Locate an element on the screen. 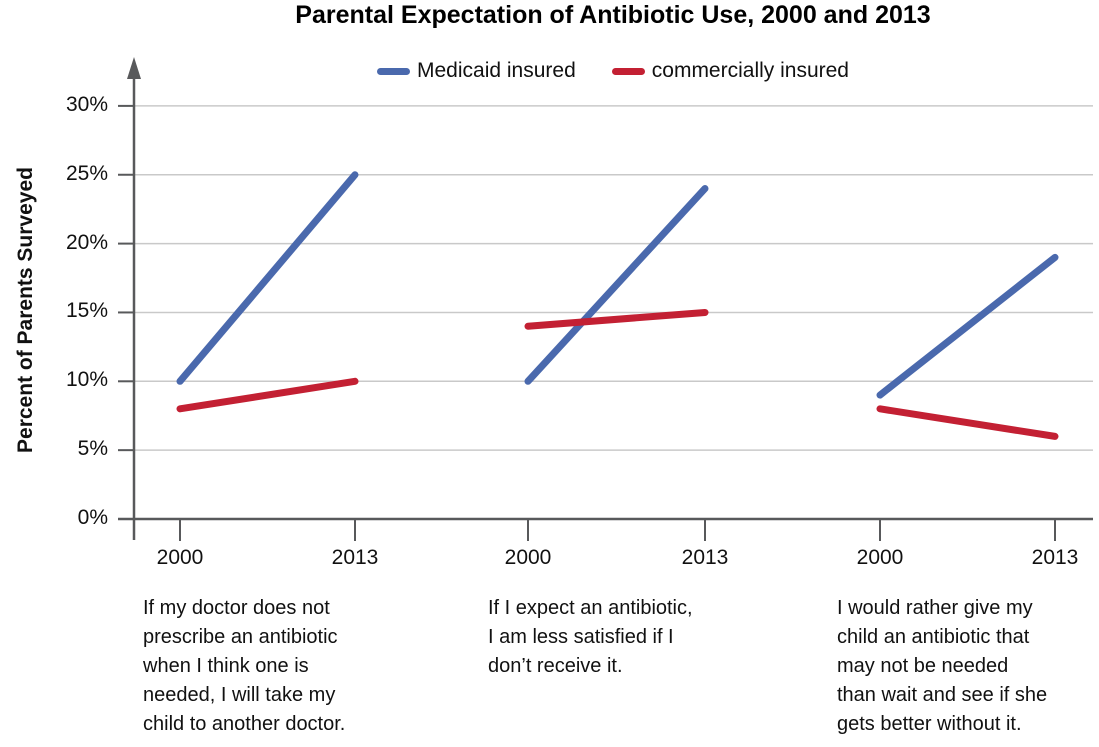 This screenshot has height=747, width=1099. legend: Medicaid insured commercially insured is located at coordinates (613, 71).